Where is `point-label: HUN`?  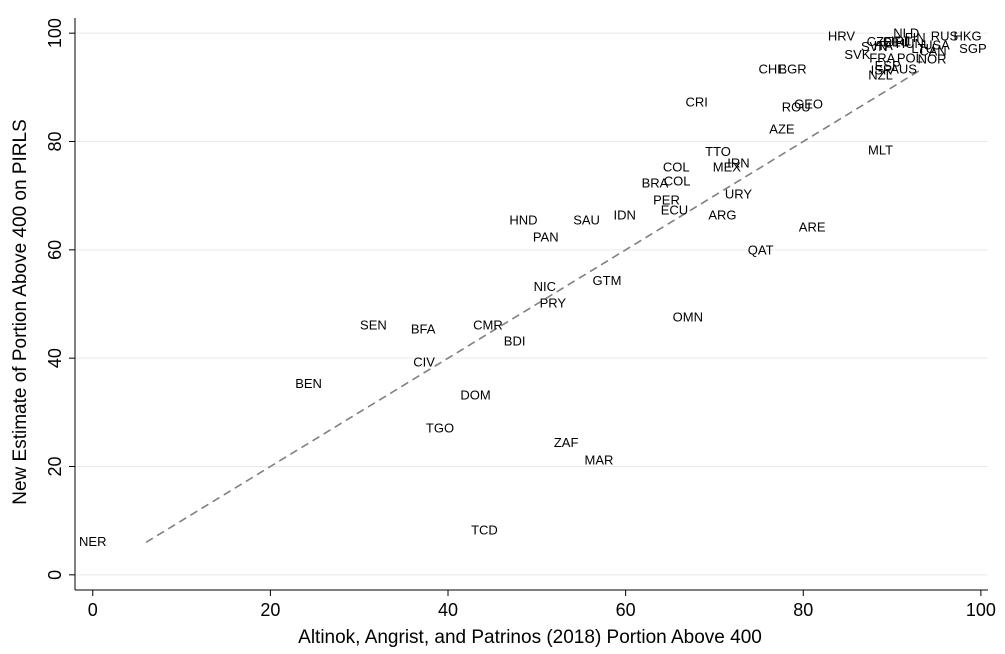 point-label: HUN is located at coordinates (910, 43).